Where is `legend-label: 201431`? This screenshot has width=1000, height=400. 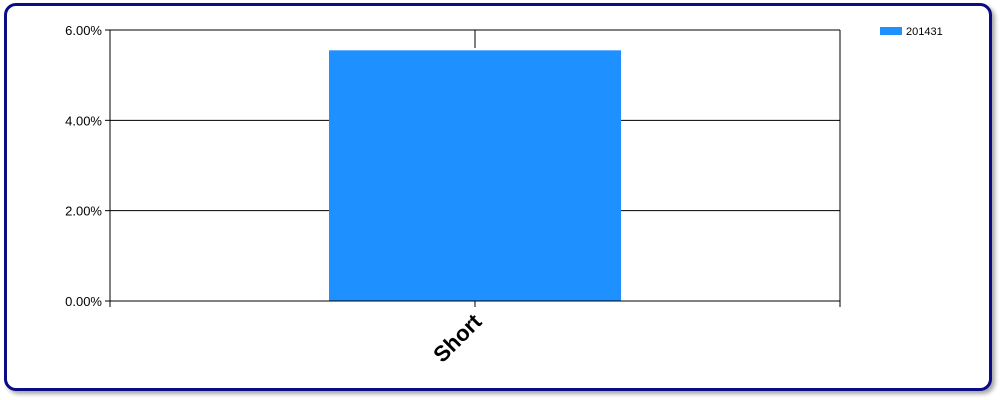
legend-label: 201431 is located at coordinates (924, 32).